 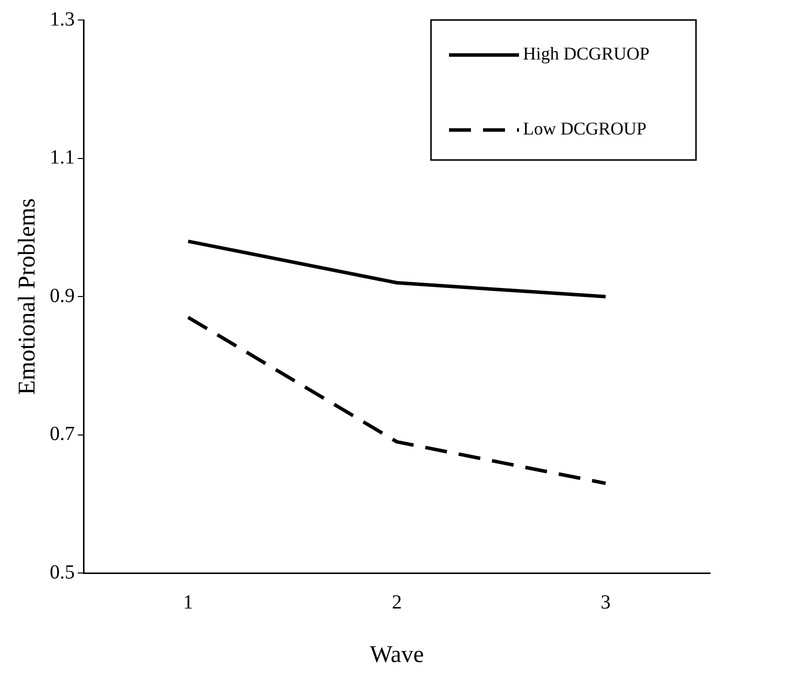 I want to click on x-tick-label: 2, so click(x=397, y=602).